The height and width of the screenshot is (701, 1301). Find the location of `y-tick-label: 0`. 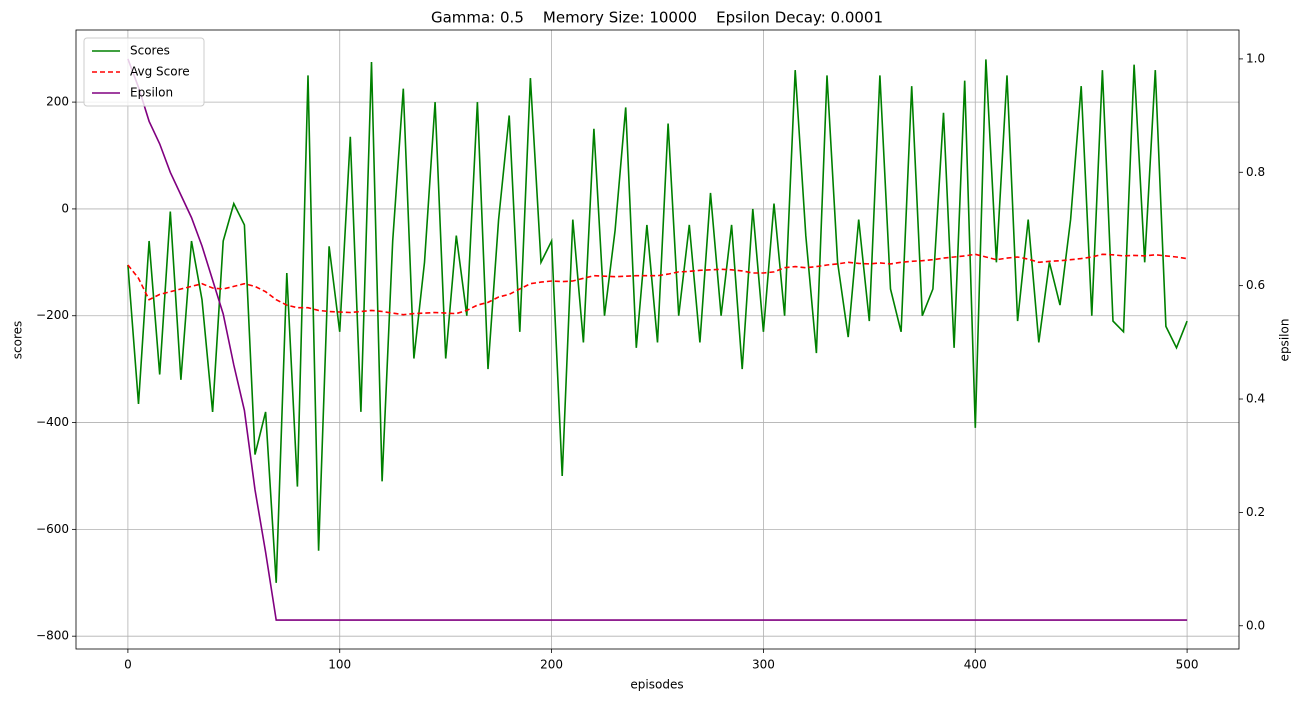

y-tick-label: 0 is located at coordinates (65, 208).